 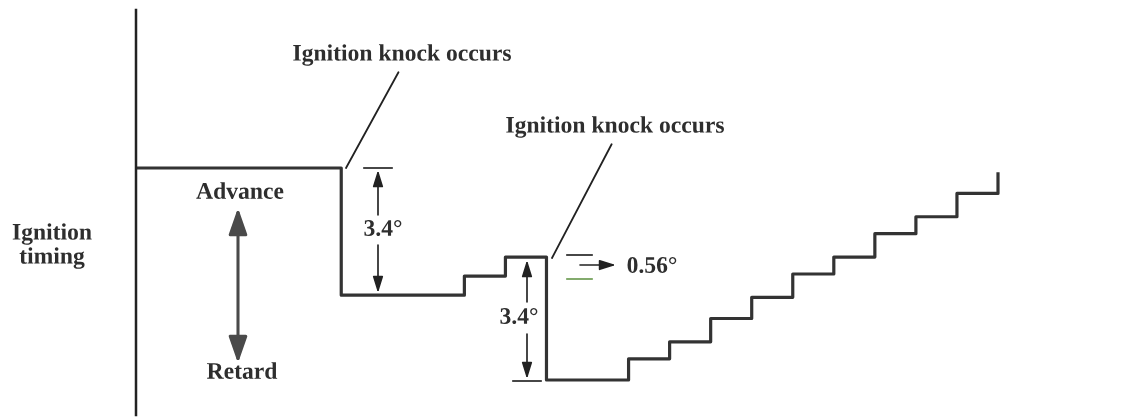 What do you see at coordinates (240, 190) in the screenshot?
I see `annotation: Advance` at bounding box center [240, 190].